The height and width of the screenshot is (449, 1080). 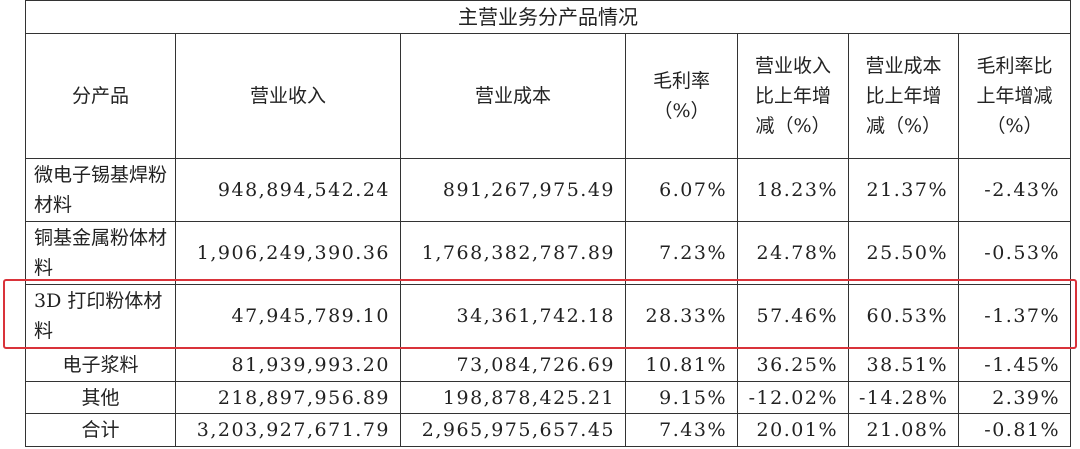 I want to click on header-cell: 营业成本, so click(x=513, y=96).